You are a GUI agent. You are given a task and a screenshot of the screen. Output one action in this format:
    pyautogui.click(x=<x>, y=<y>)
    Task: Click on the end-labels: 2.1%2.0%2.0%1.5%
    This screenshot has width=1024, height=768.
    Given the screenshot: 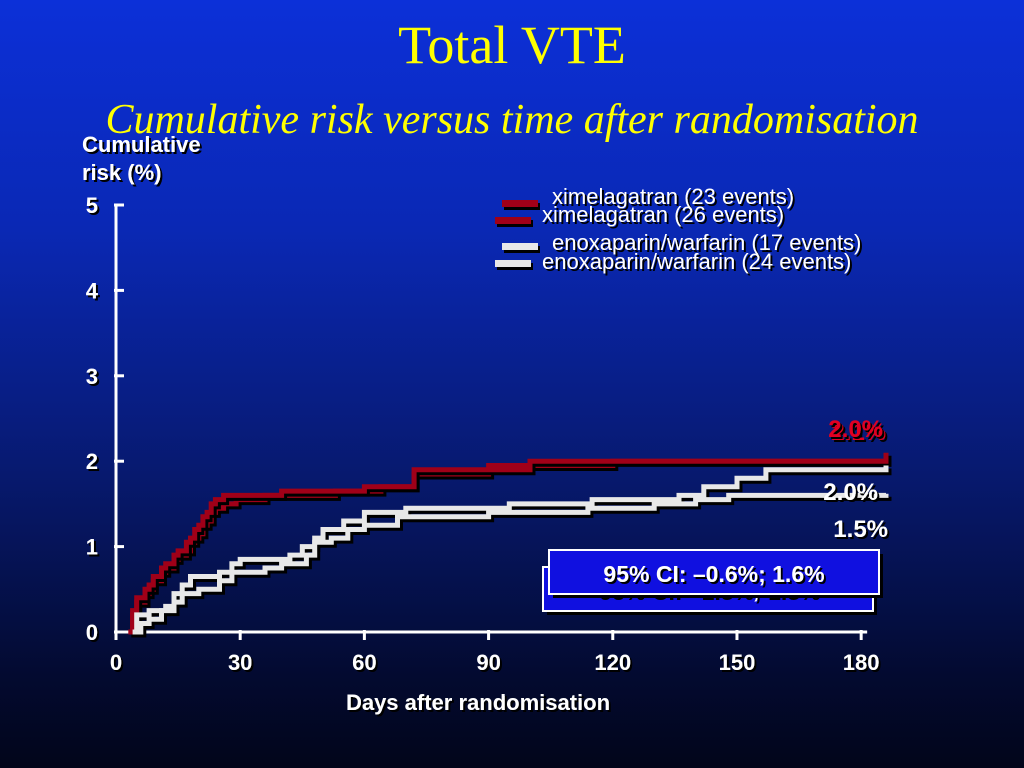 What is the action you would take?
    pyautogui.click(x=855, y=479)
    